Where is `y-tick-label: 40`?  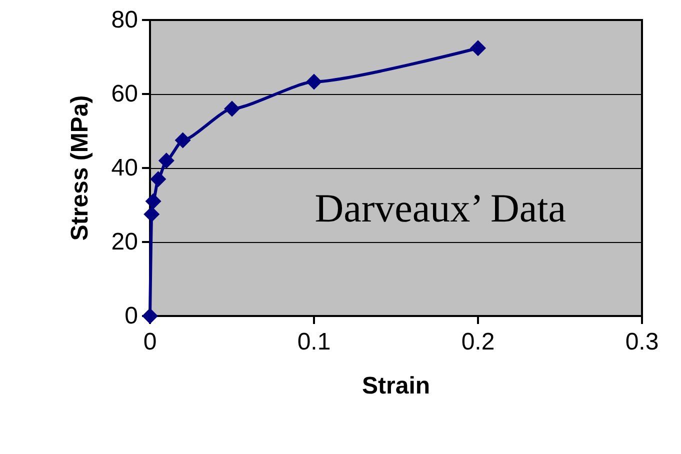 y-tick-label: 40 is located at coordinates (124, 168).